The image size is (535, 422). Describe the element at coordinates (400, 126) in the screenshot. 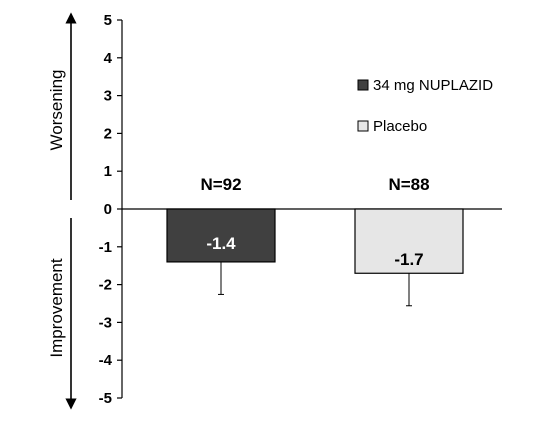

I see `legend-label: Placebo` at that location.